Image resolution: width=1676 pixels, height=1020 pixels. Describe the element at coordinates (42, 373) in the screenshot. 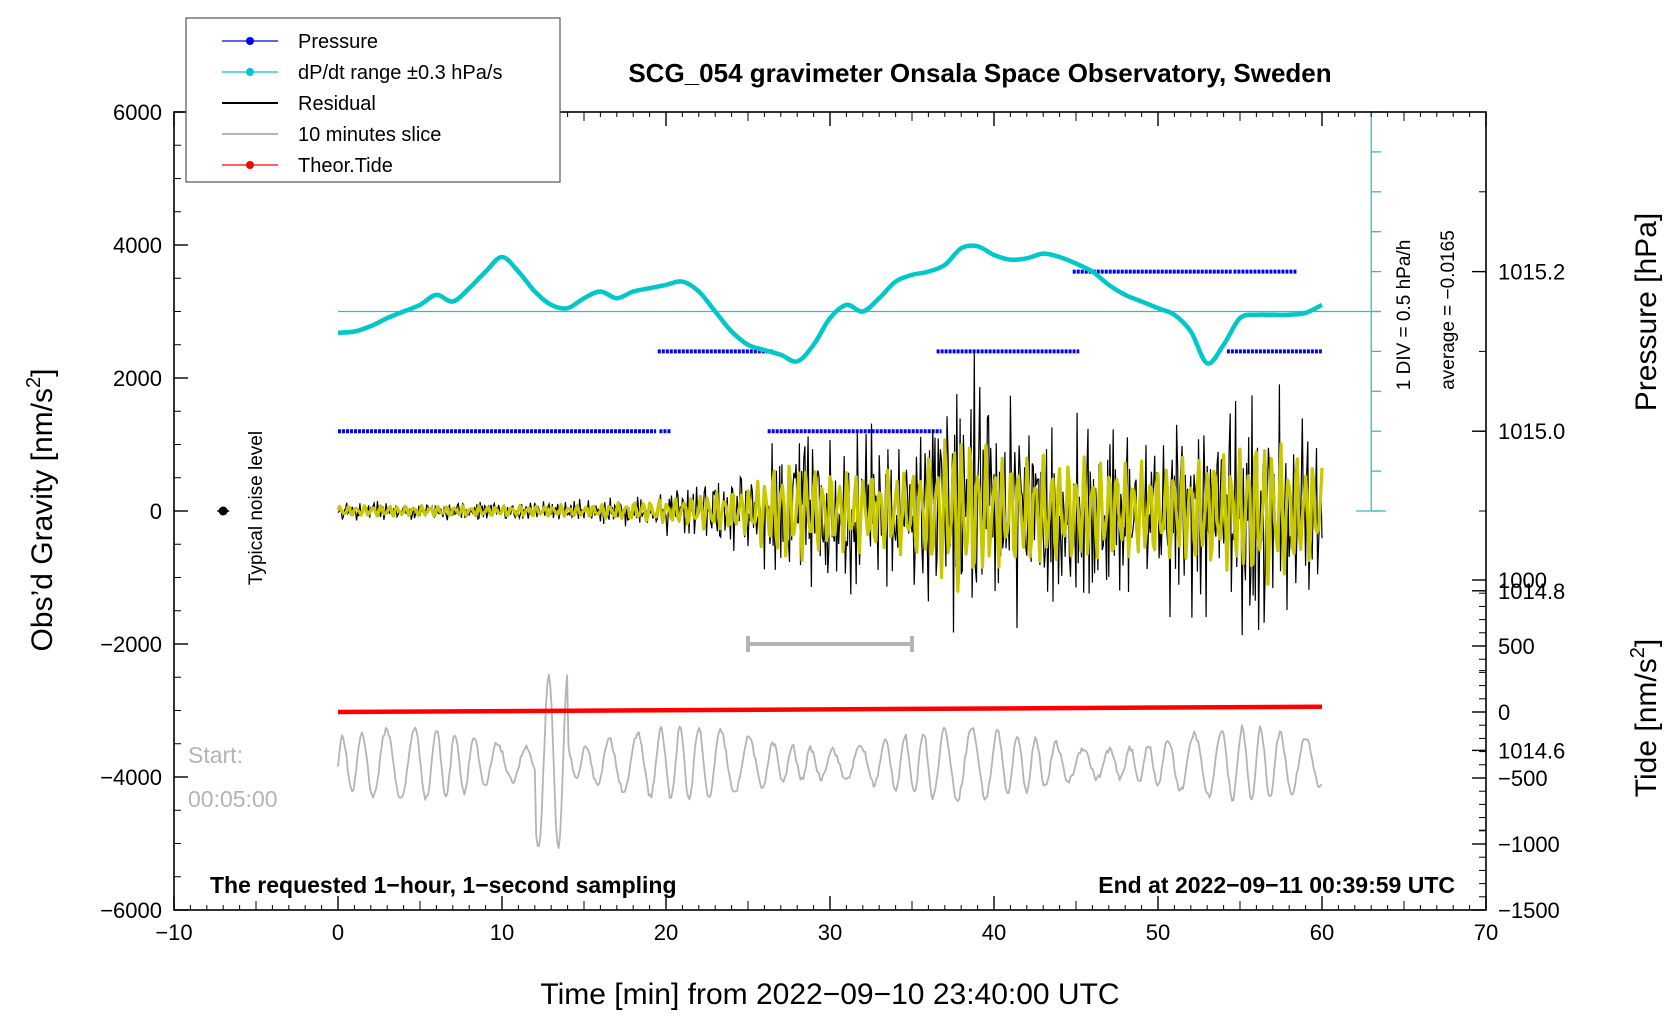

I see `y-left-title-end: ]` at that location.